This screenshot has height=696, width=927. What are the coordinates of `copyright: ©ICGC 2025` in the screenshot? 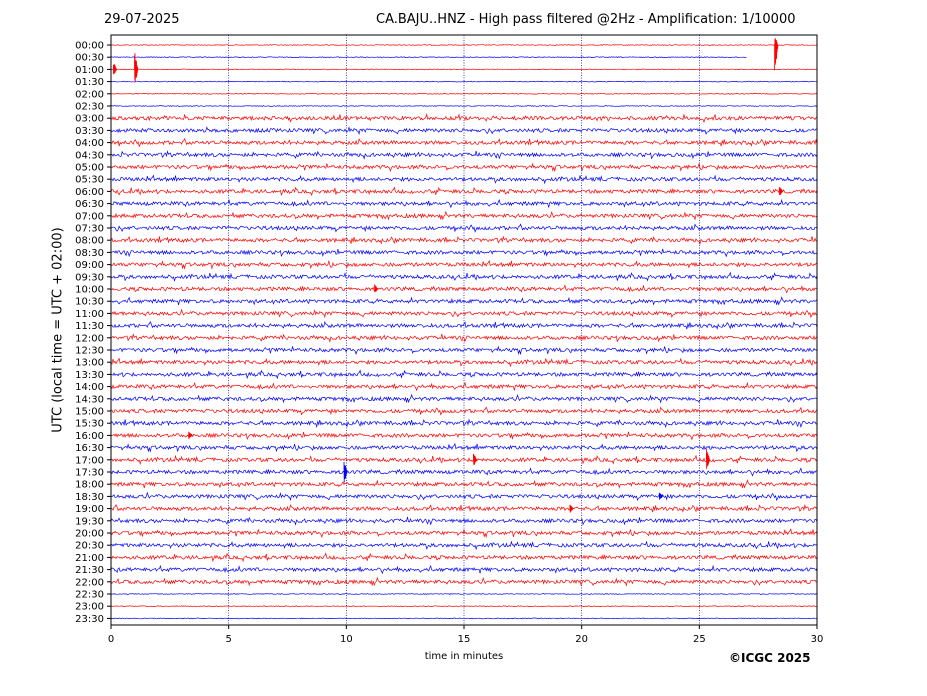 It's located at (770, 658).